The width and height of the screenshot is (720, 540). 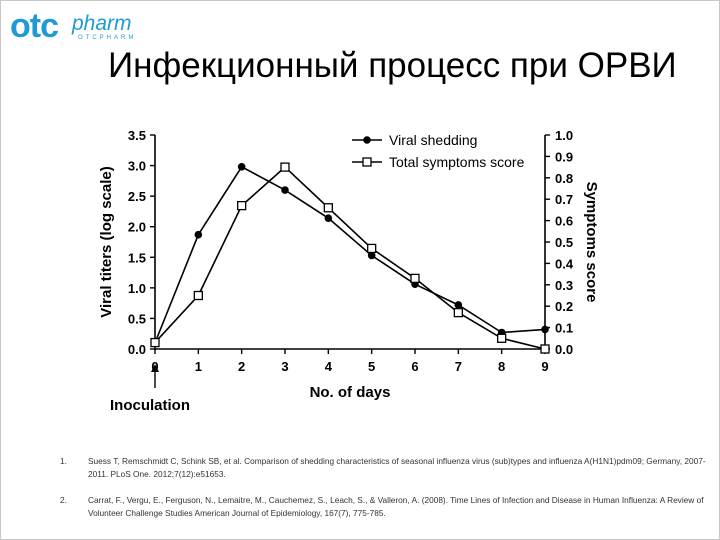 What do you see at coordinates (564, 306) in the screenshot?
I see `right-y-tick-label: 0.2` at bounding box center [564, 306].